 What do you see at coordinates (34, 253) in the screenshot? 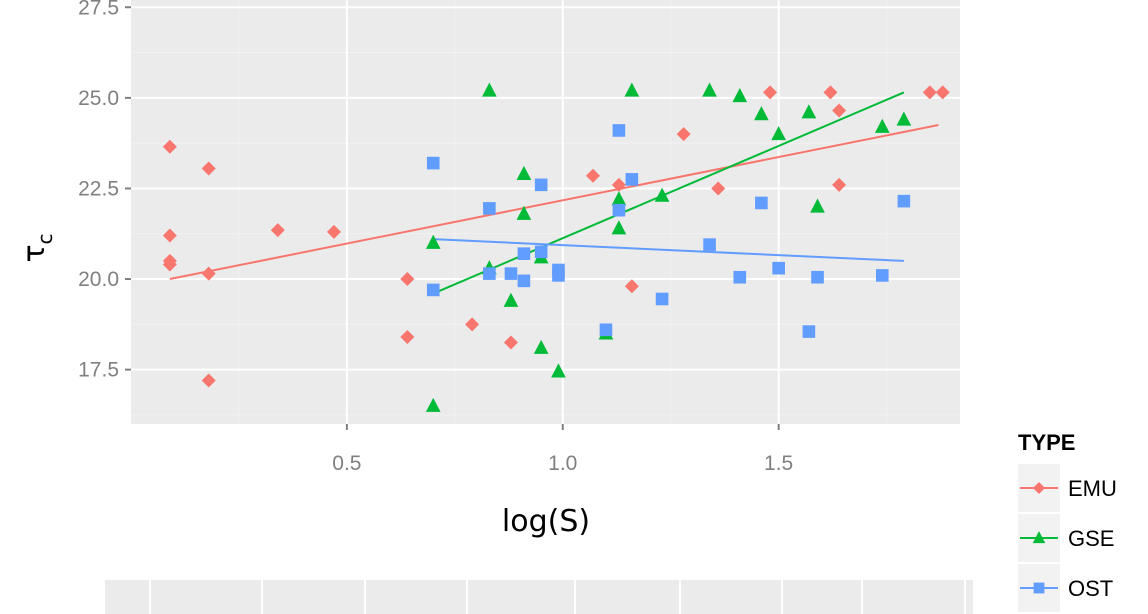
I see `y-axis-title-symbol: τ` at bounding box center [34, 253].